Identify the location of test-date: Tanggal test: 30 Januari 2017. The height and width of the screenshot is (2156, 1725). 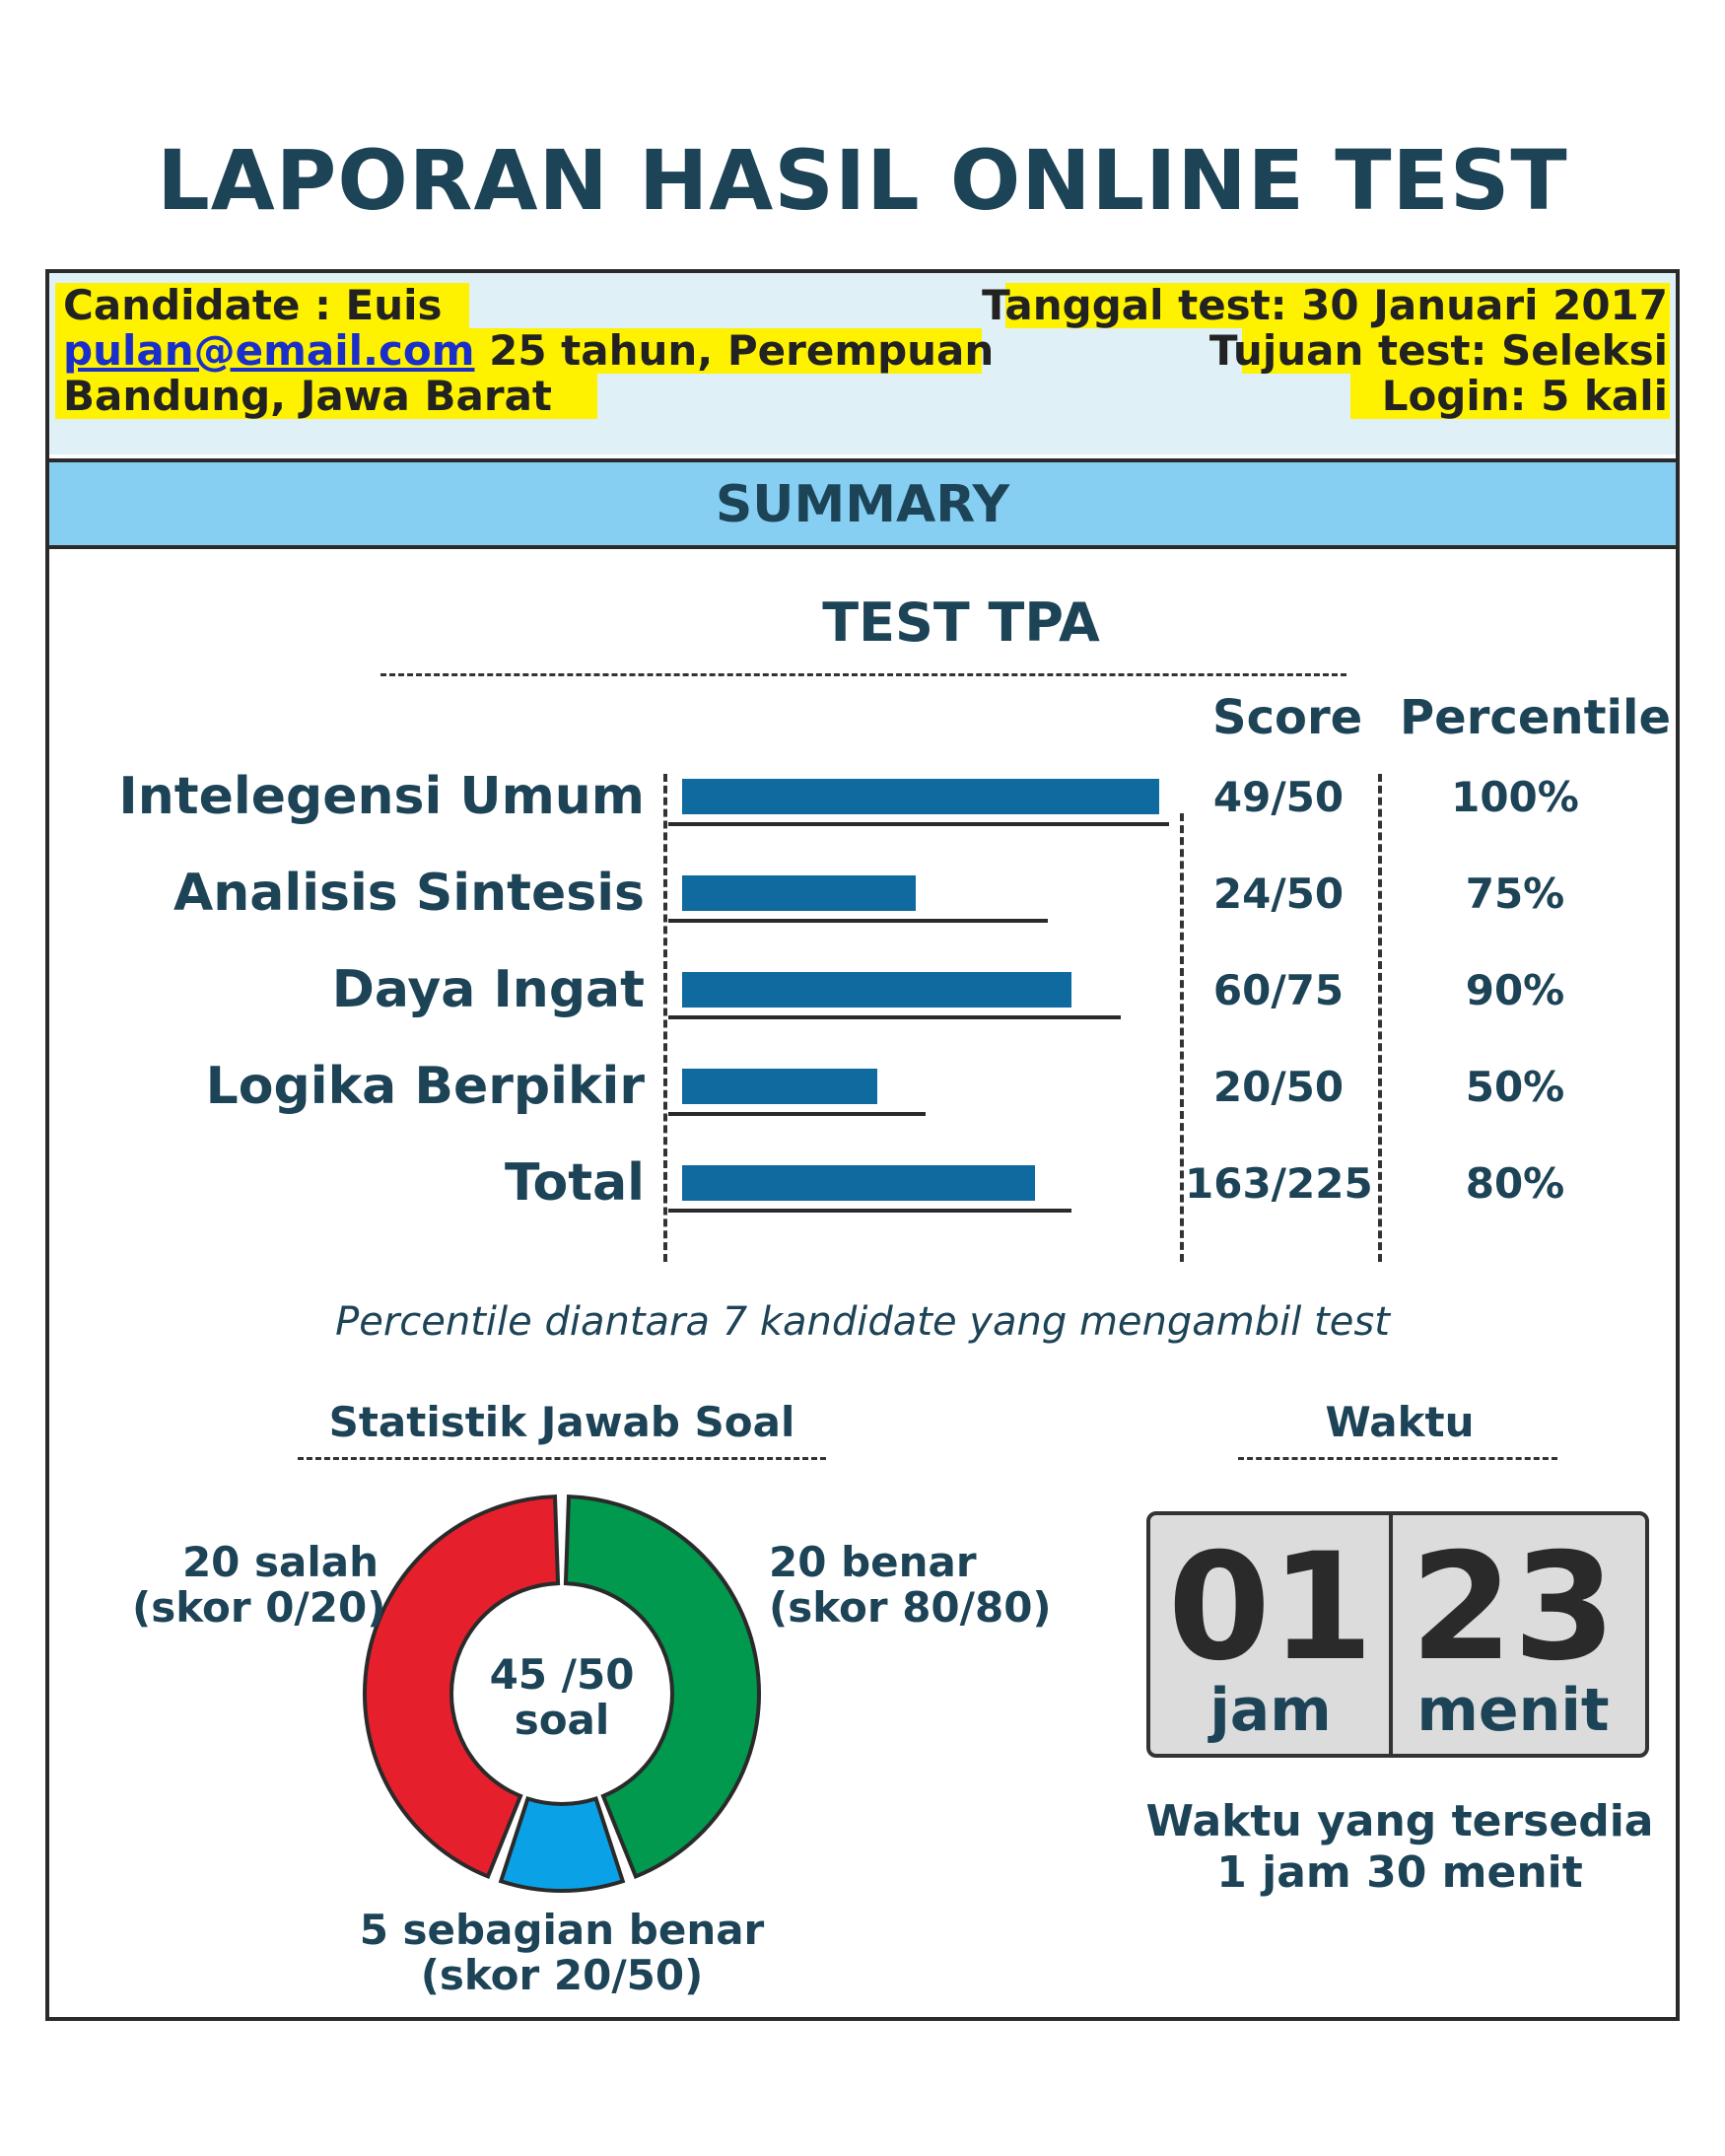
(1325, 305).